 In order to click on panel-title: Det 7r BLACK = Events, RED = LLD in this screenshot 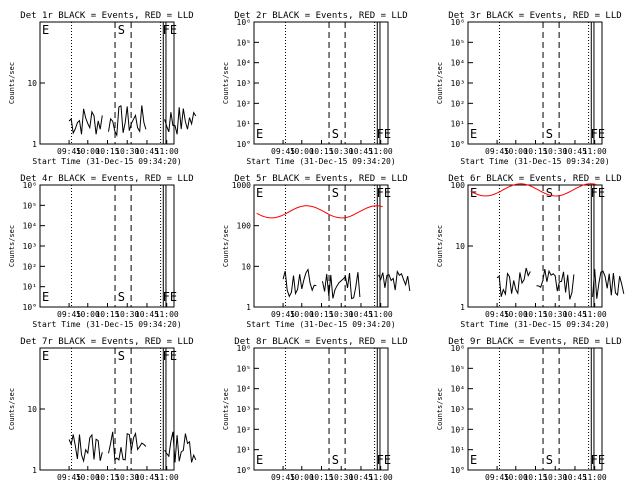, I will do `click(106, 342)`.